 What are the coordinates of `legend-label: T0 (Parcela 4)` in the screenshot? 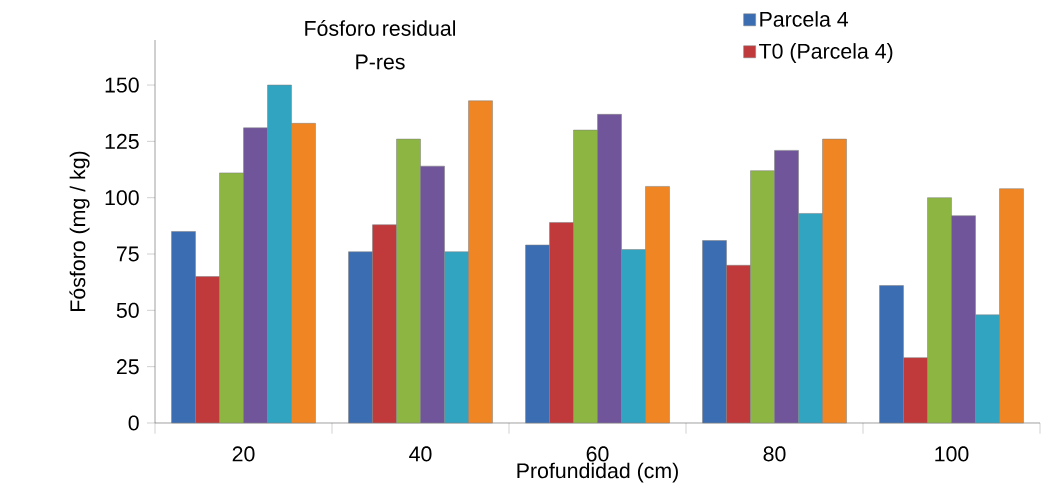 It's located at (826, 53).